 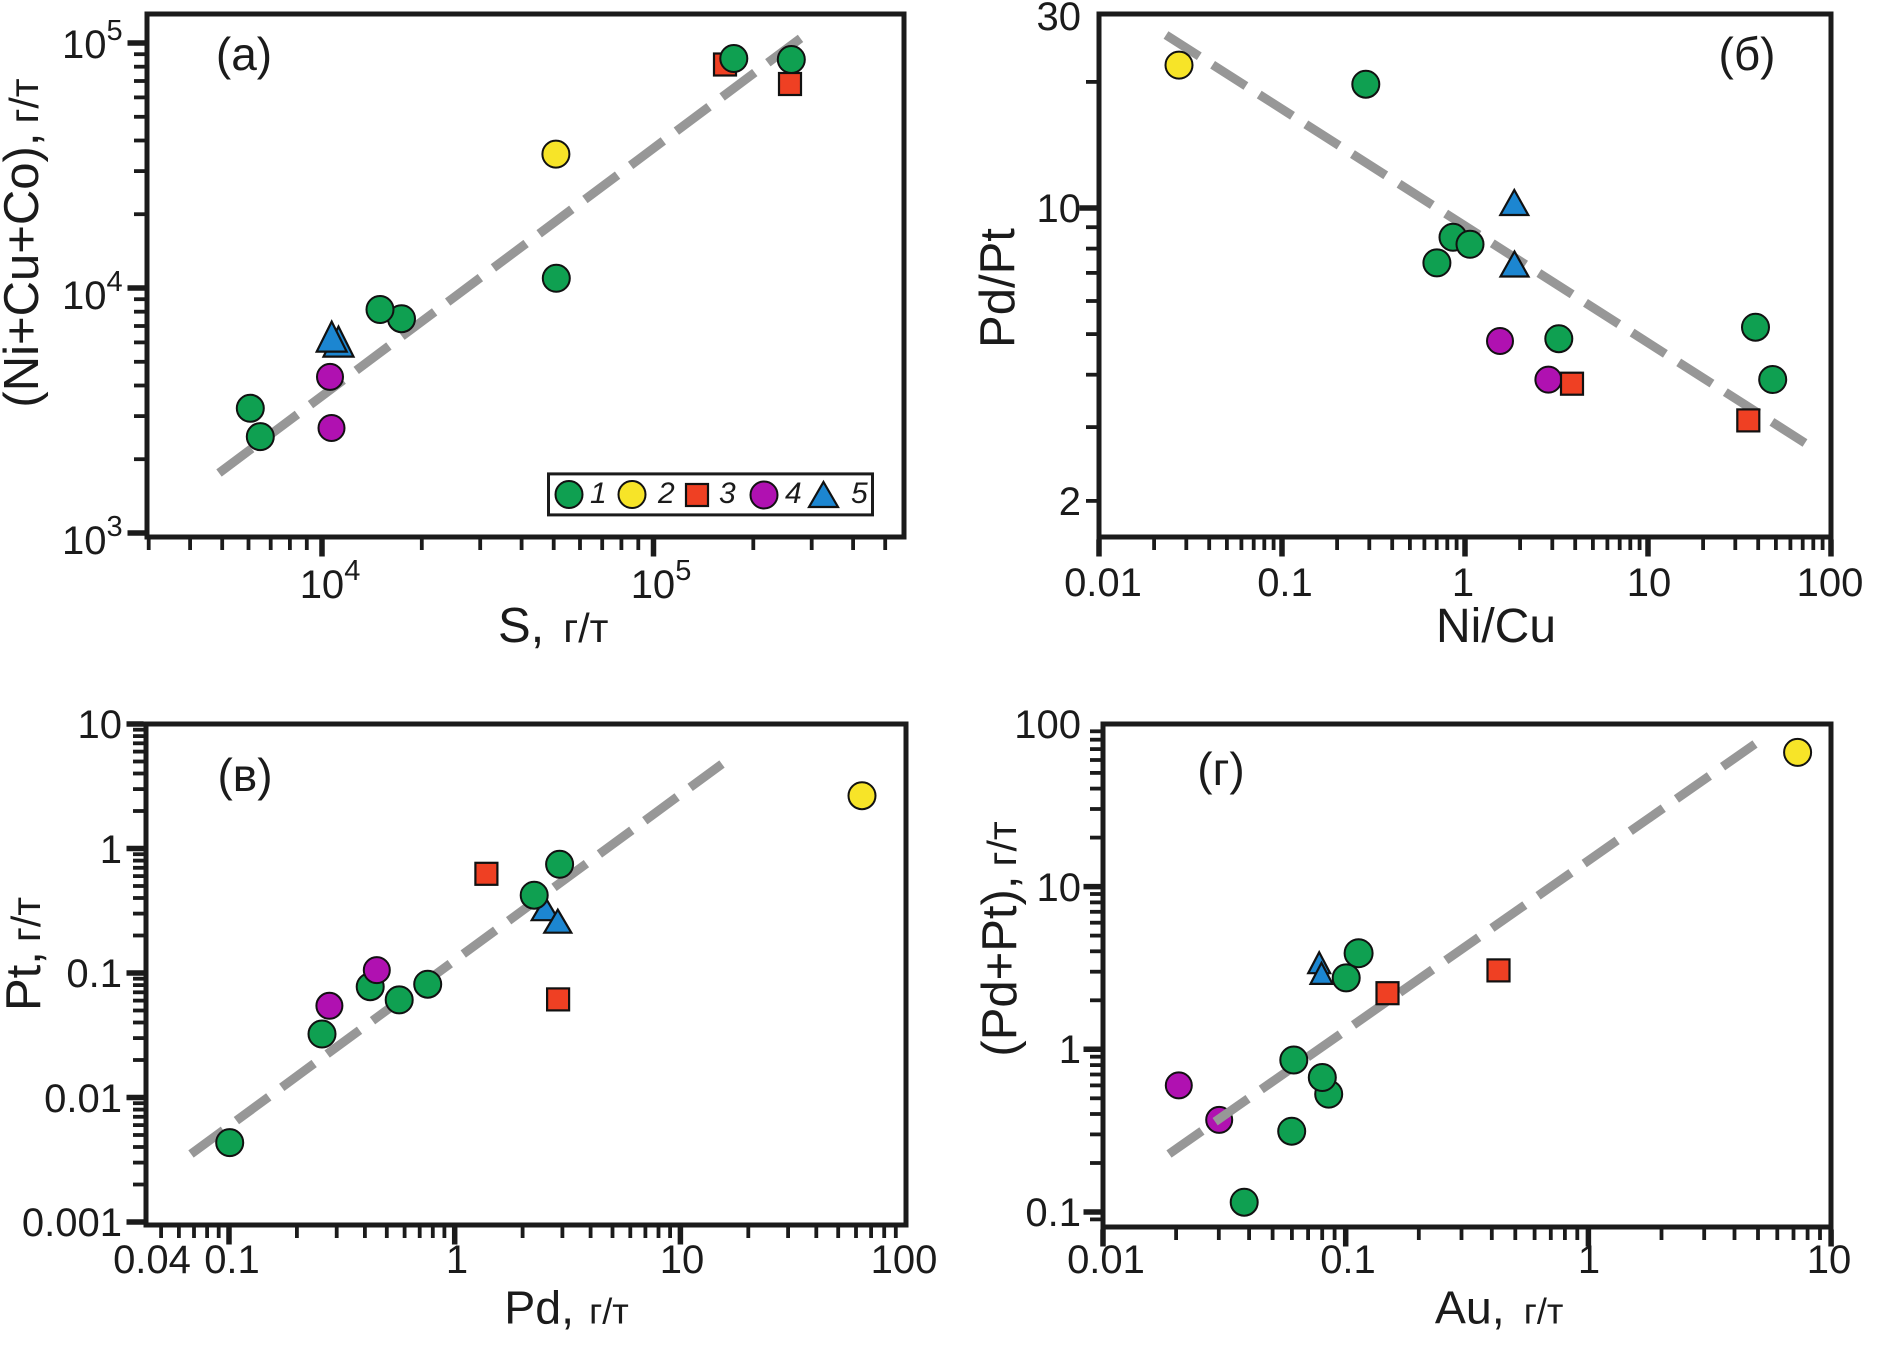 What do you see at coordinates (1499, 1308) in the screenshot?
I see `svg-text:Au,г/т: Au, г/т` at bounding box center [1499, 1308].